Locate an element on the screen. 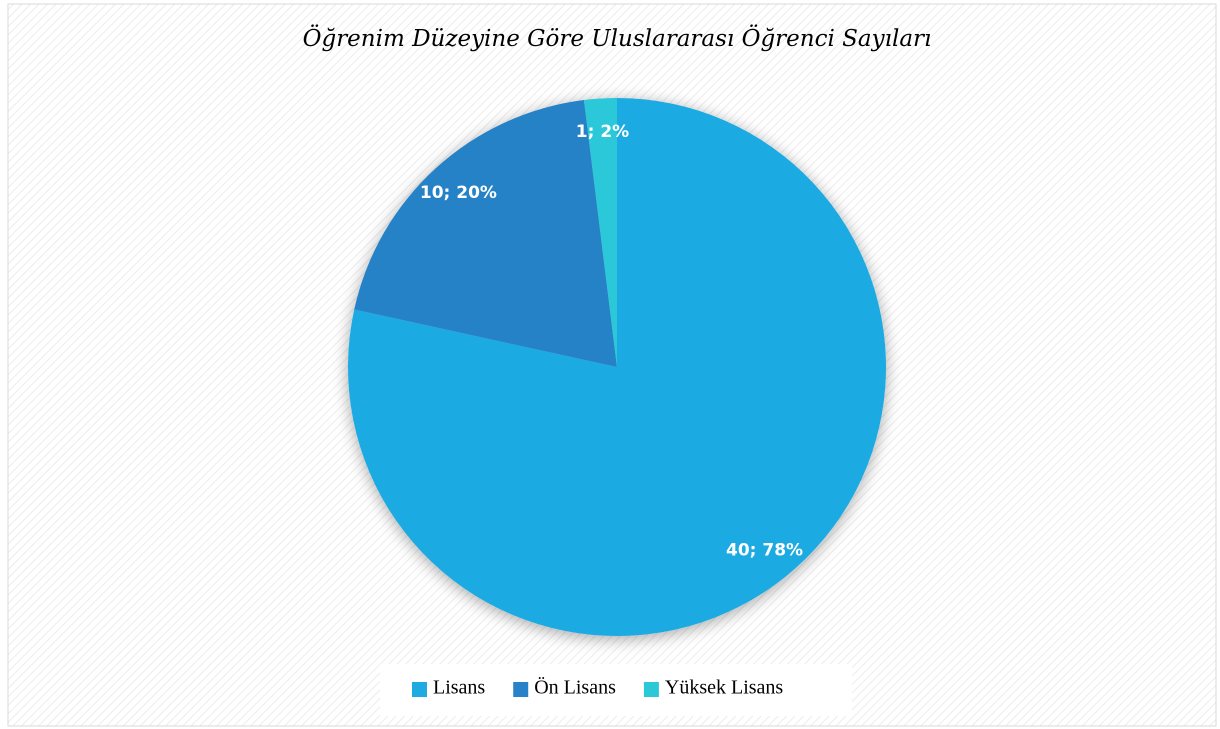 The height and width of the screenshot is (729, 1220). data-label: 1; 2% is located at coordinates (602, 132).